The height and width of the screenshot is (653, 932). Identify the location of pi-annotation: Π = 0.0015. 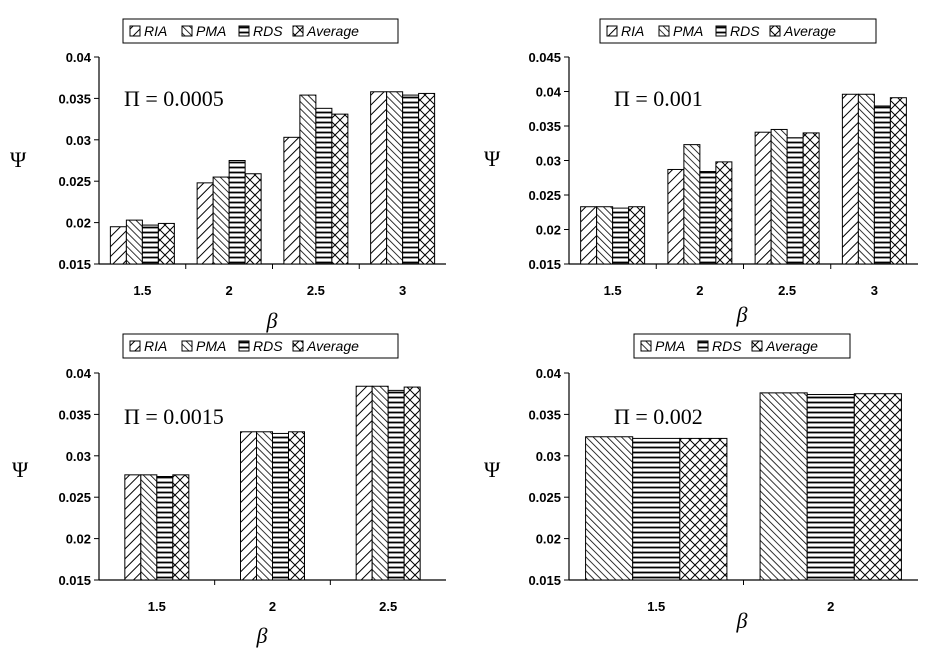
(174, 416).